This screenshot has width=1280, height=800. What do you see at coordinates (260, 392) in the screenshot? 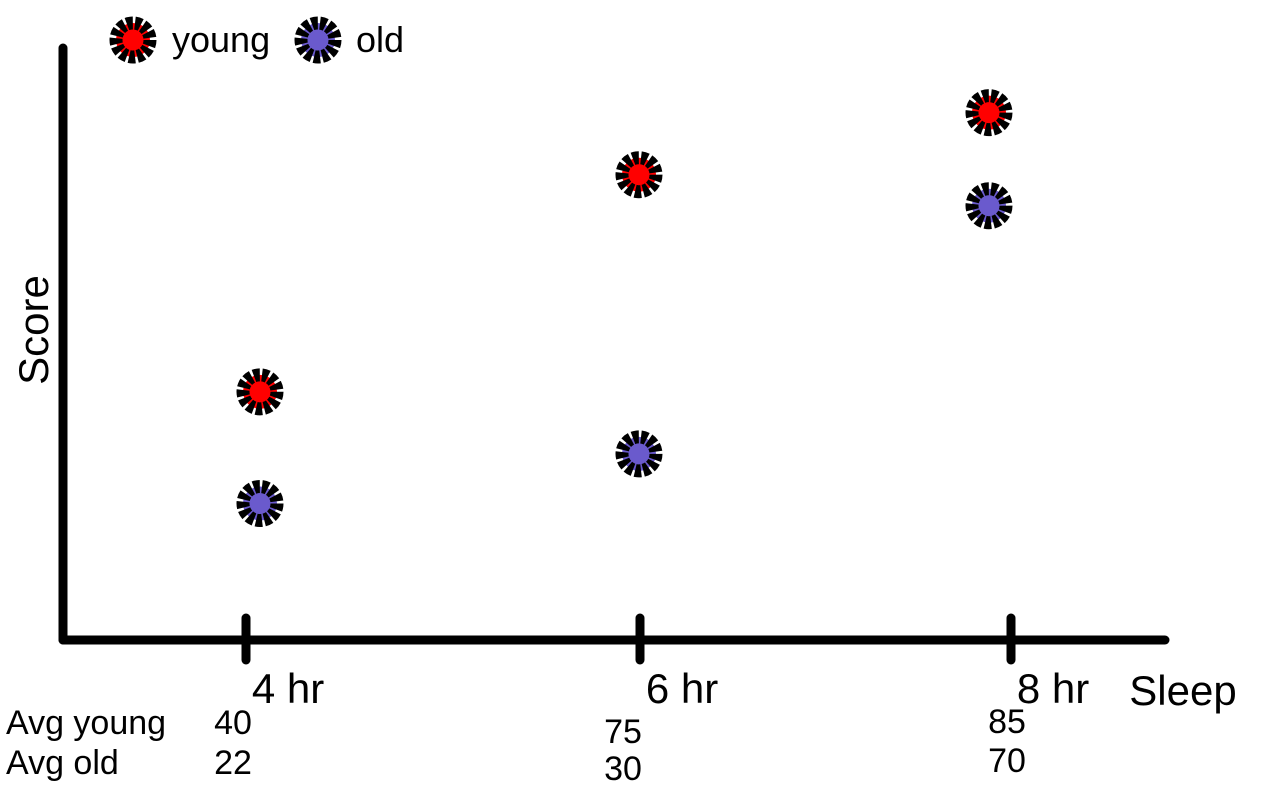
I see `point-young-4hr` at bounding box center [260, 392].